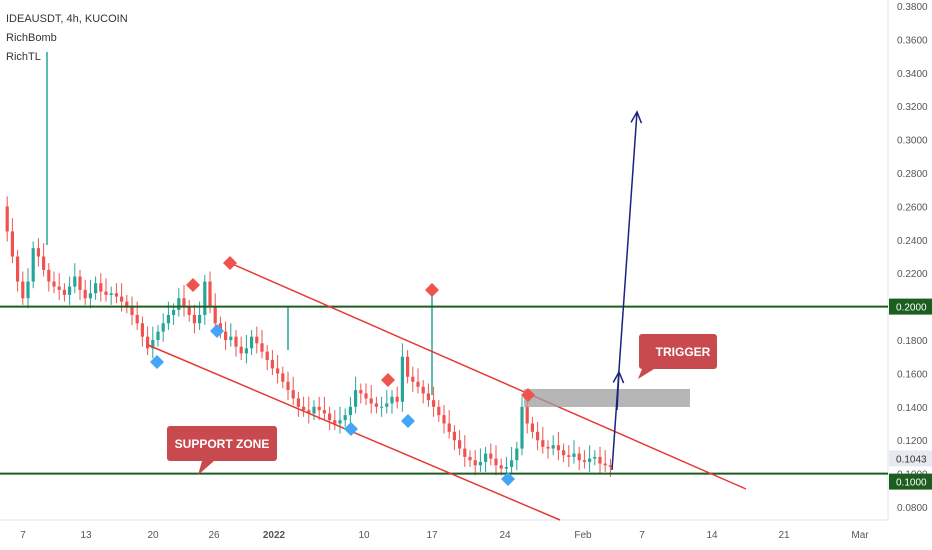 The height and width of the screenshot is (550, 932). Describe the element at coordinates (912, 174) in the screenshot. I see `y-tick-label: 0.2800` at that location.